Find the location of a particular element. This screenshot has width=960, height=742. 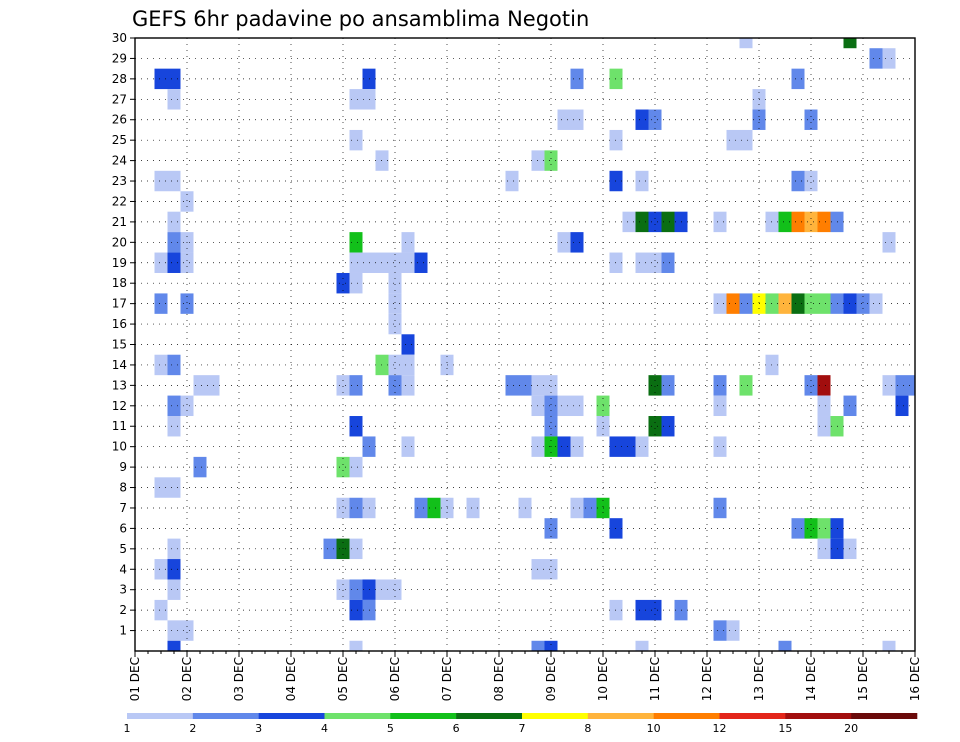

y-tick-label: 30 is located at coordinates (119, 38).